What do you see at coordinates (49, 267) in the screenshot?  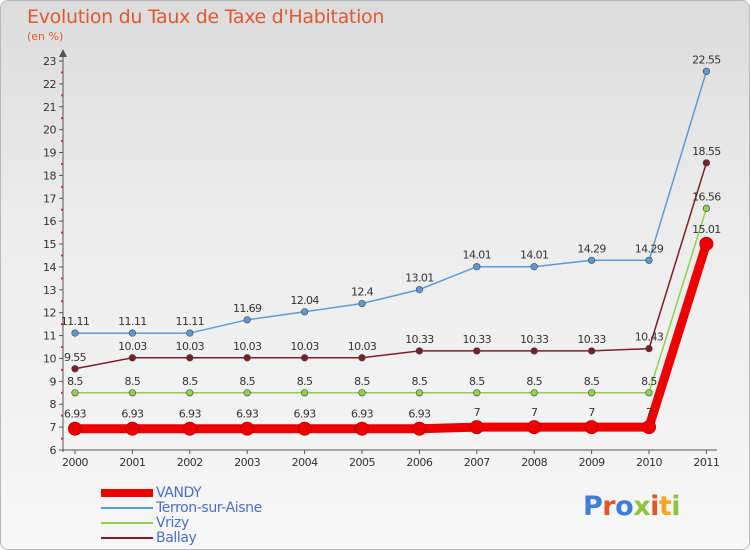 I see `y-tick-label: 14` at bounding box center [49, 267].